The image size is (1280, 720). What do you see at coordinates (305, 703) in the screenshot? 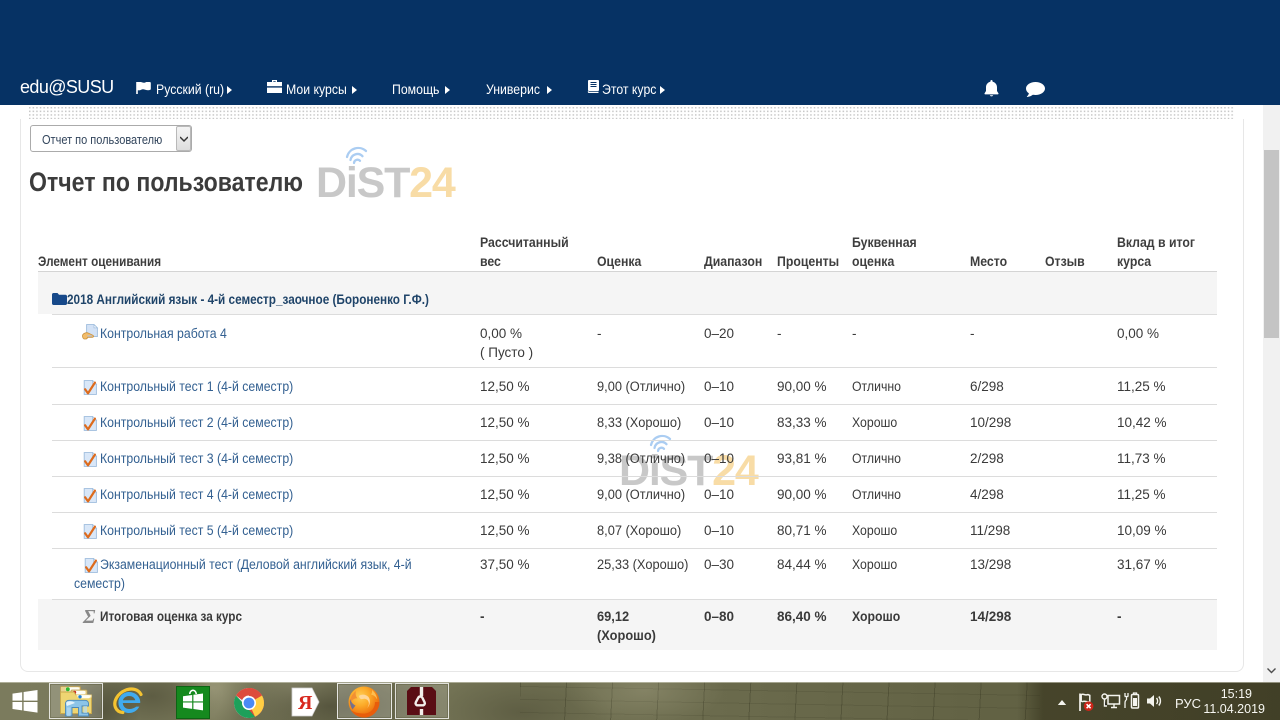
I see `svg-text: Я` at bounding box center [305, 703].